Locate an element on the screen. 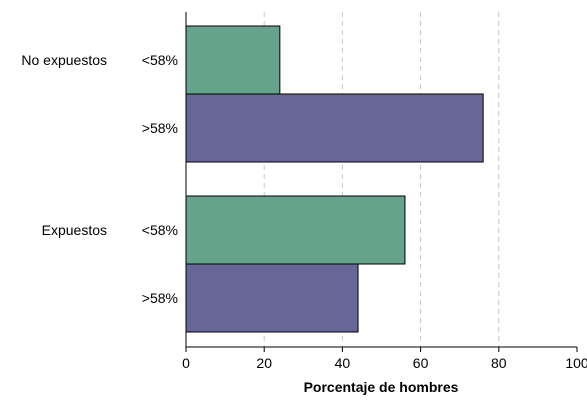  group-label: No expuestos is located at coordinates (64, 60).